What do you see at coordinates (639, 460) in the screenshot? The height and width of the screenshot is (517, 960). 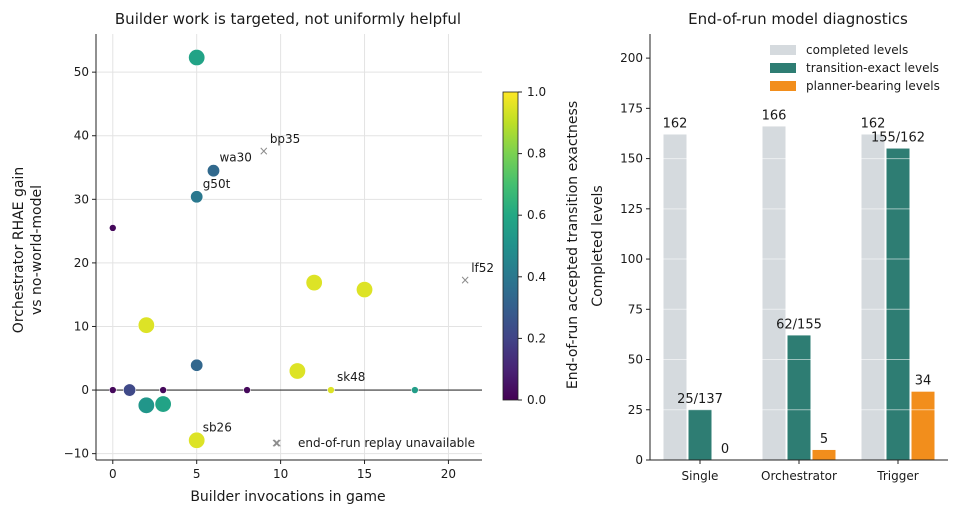 I see `bar-y-tick-label: 0` at bounding box center [639, 460].